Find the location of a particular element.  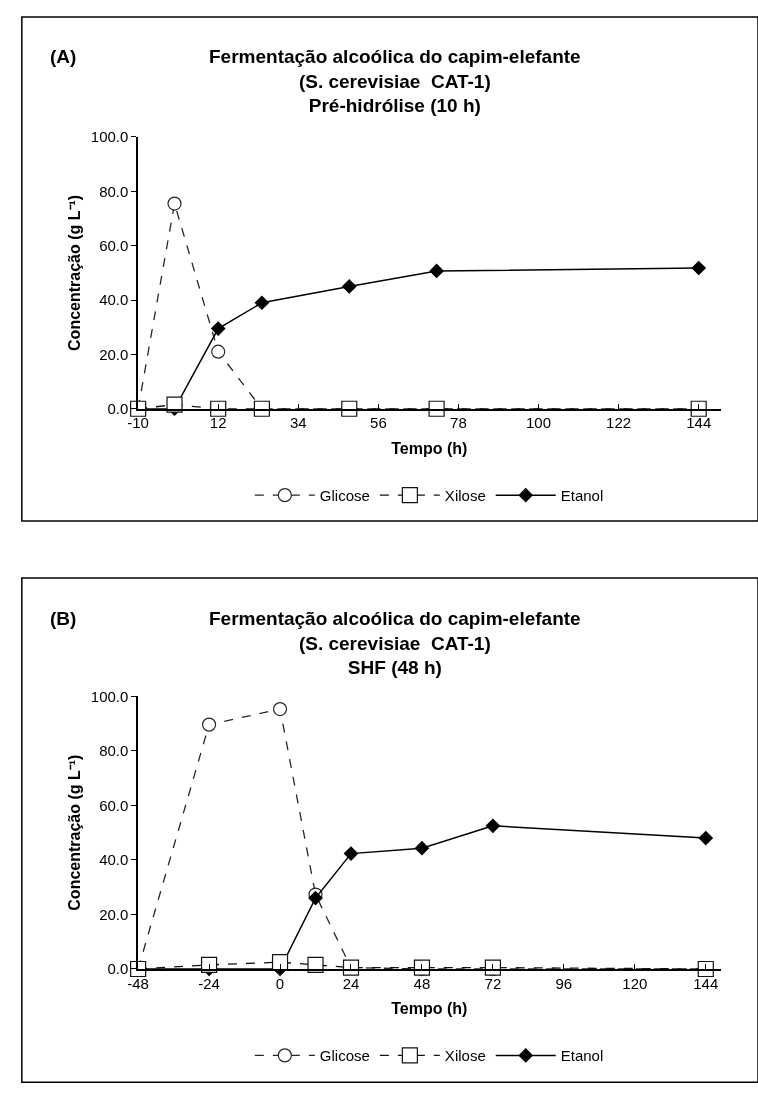

chart-title: Fermentação alcoólica do capim-elefante (S. cerevisiae CAT-1) Pré-hidrólise (10 h) is located at coordinates (395, 81).